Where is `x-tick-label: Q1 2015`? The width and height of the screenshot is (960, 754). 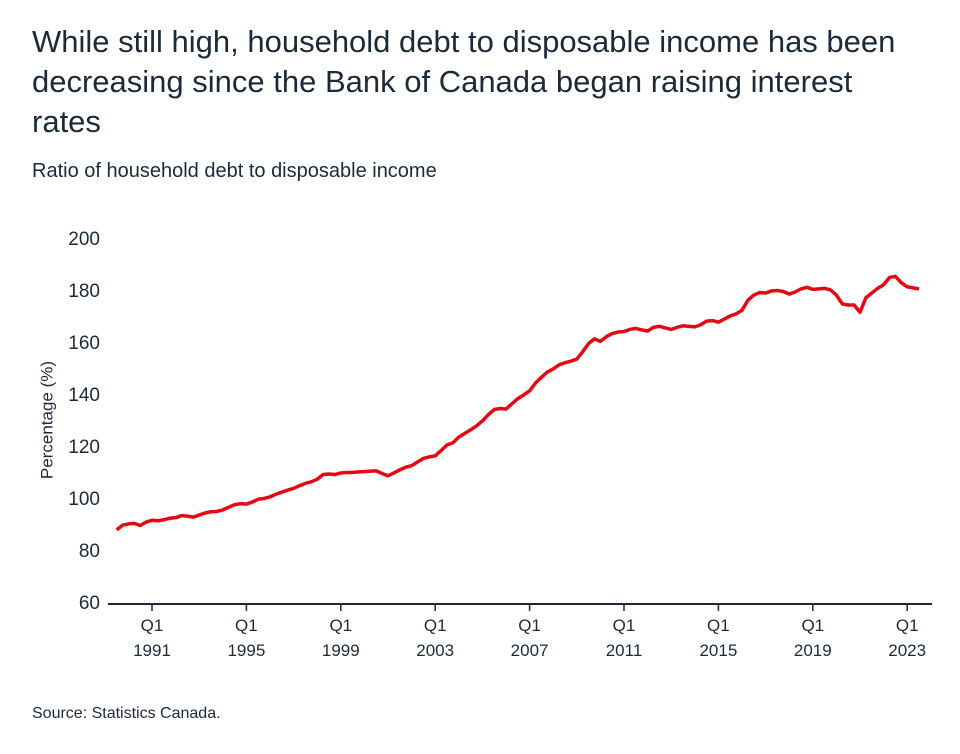 x-tick-label: Q1 2015 is located at coordinates (718, 638).